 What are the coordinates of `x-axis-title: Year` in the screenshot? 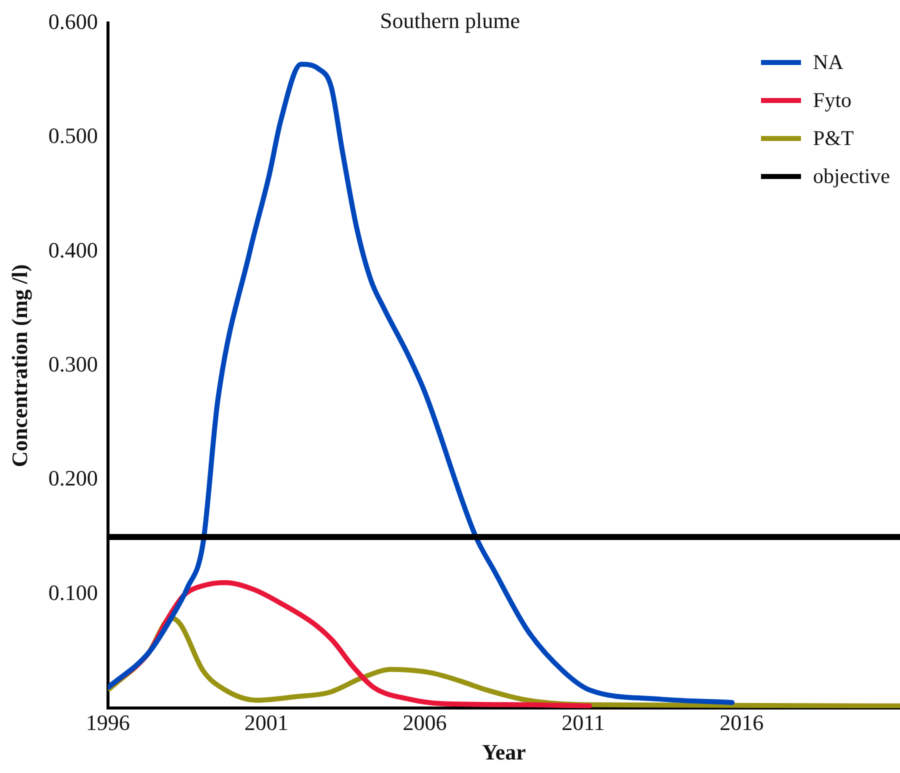 It's located at (504, 751).